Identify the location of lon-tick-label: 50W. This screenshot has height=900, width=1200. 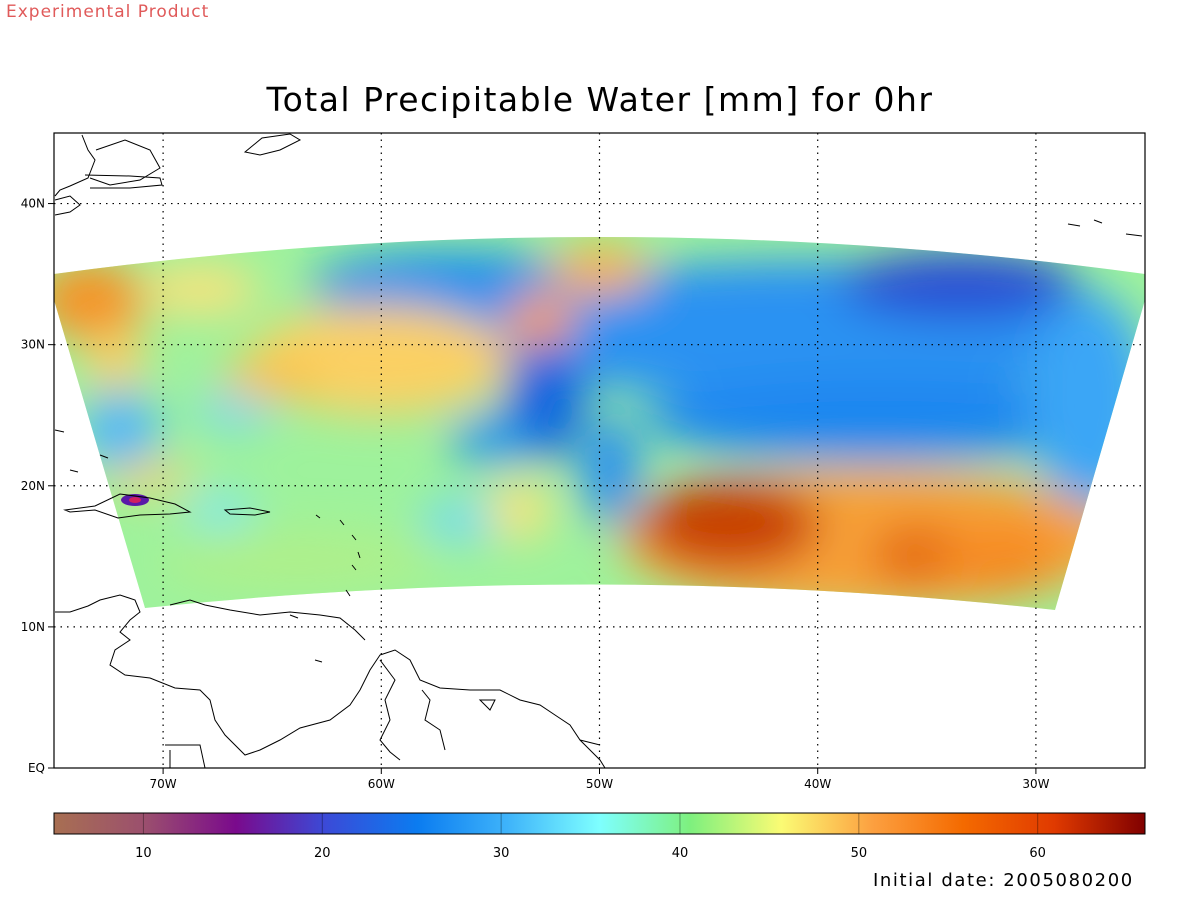
(599, 784).